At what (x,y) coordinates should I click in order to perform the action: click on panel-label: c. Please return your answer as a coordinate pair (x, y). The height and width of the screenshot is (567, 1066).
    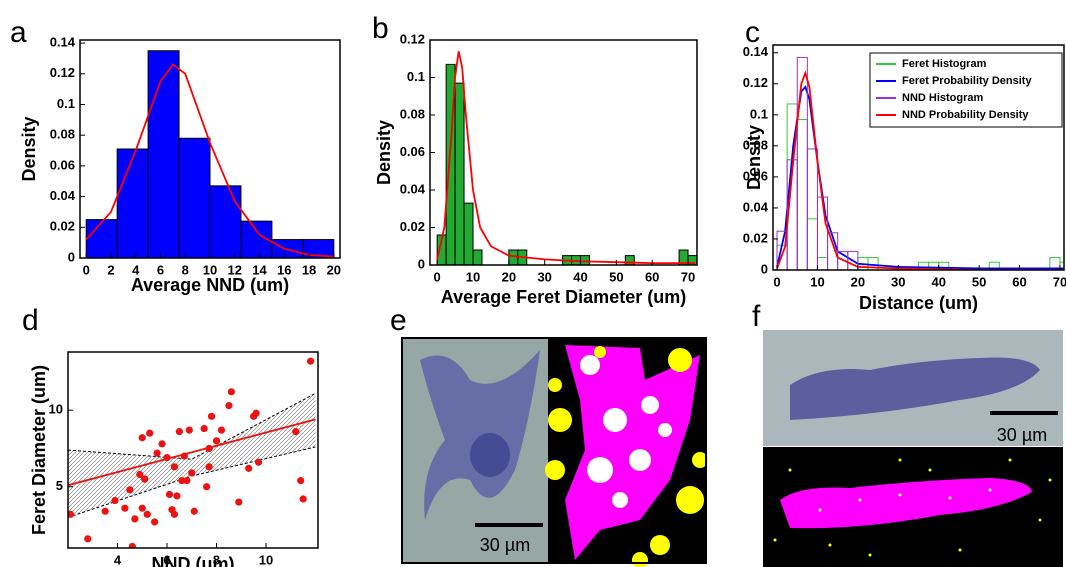
    Looking at the image, I should click on (752, 32).